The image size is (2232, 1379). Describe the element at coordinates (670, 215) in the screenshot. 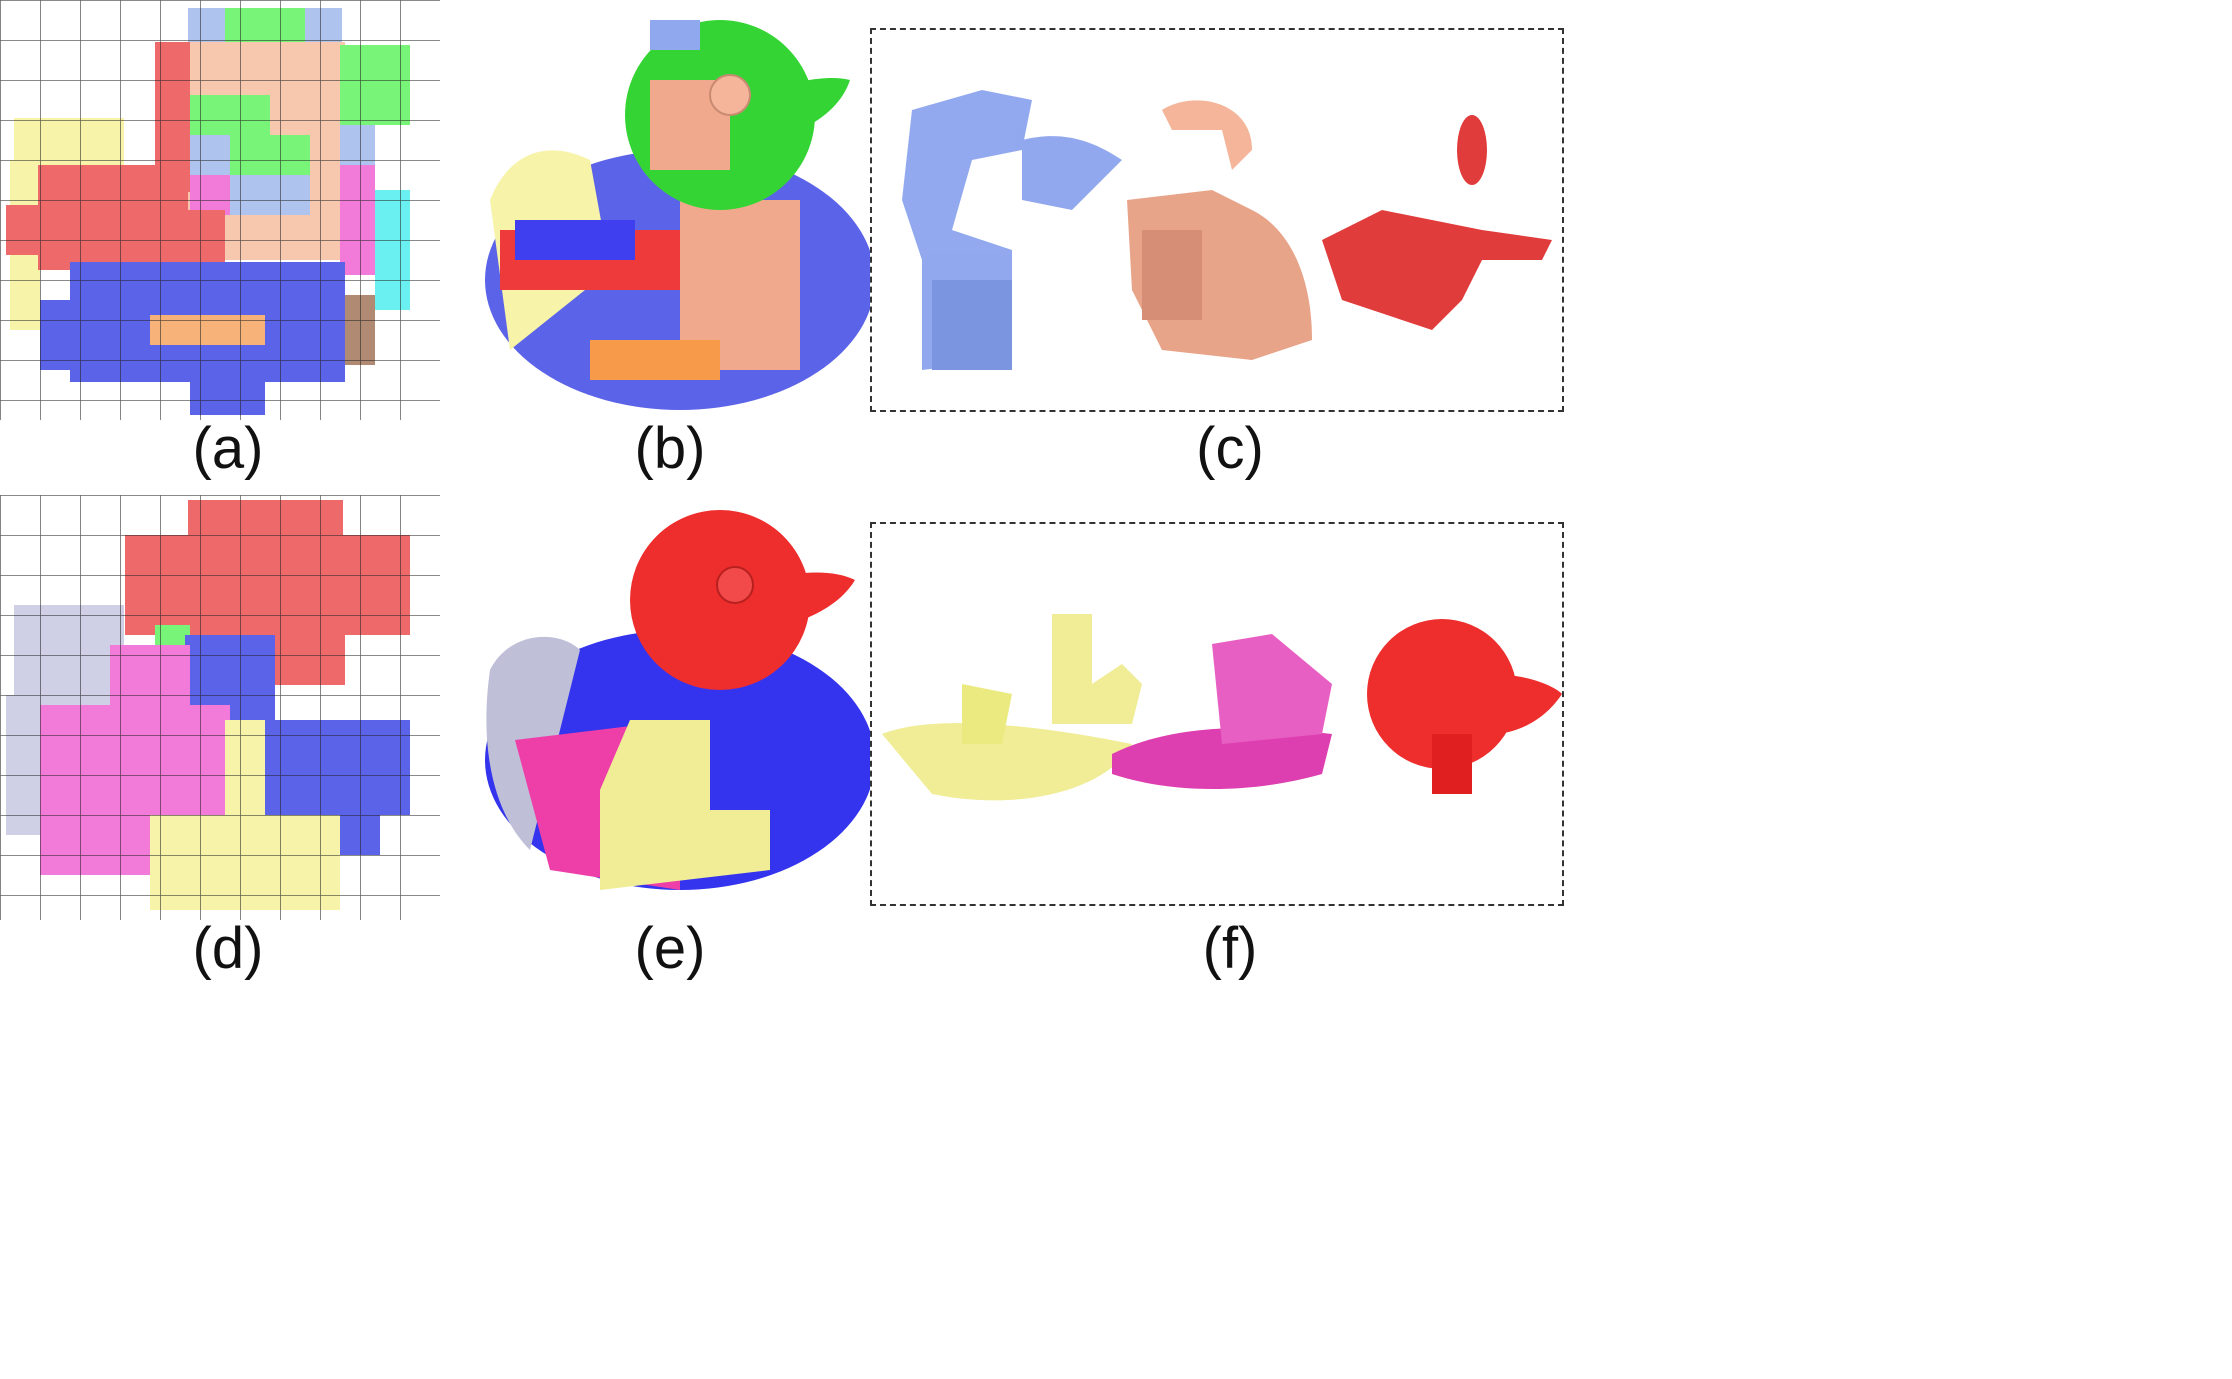

I see `duck-render-b` at that location.